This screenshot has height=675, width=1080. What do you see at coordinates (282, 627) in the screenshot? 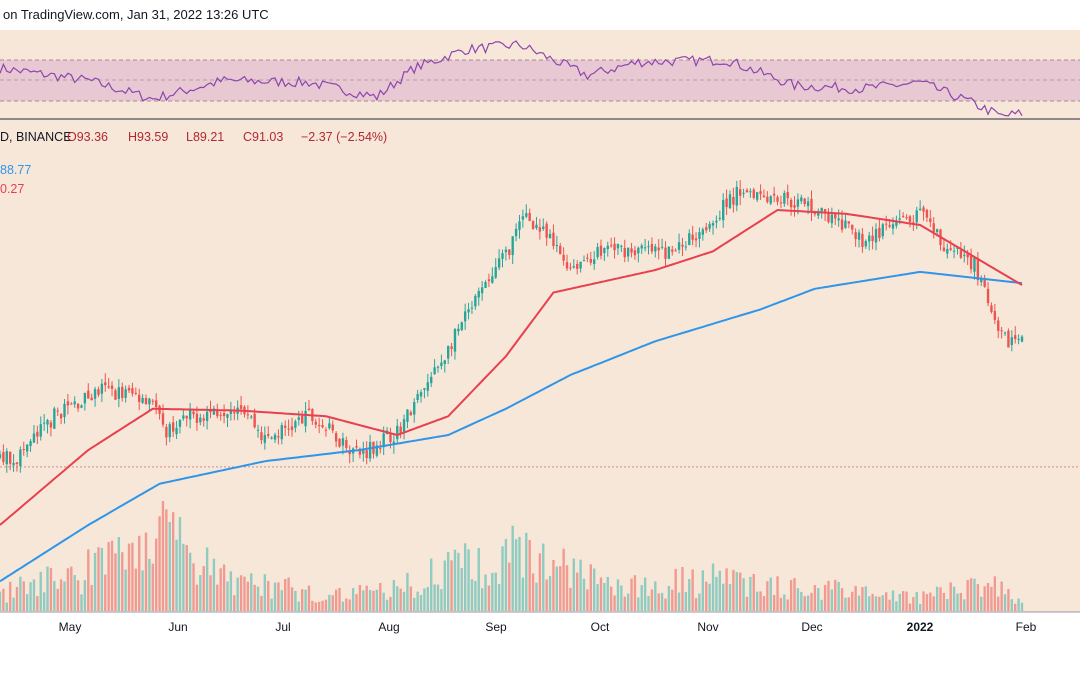
I see `x-tick-label: Jul` at bounding box center [282, 627].